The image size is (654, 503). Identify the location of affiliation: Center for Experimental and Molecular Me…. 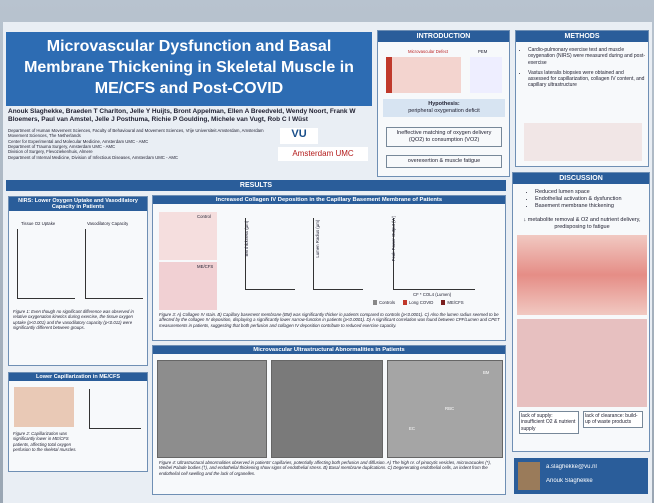
(78, 141).